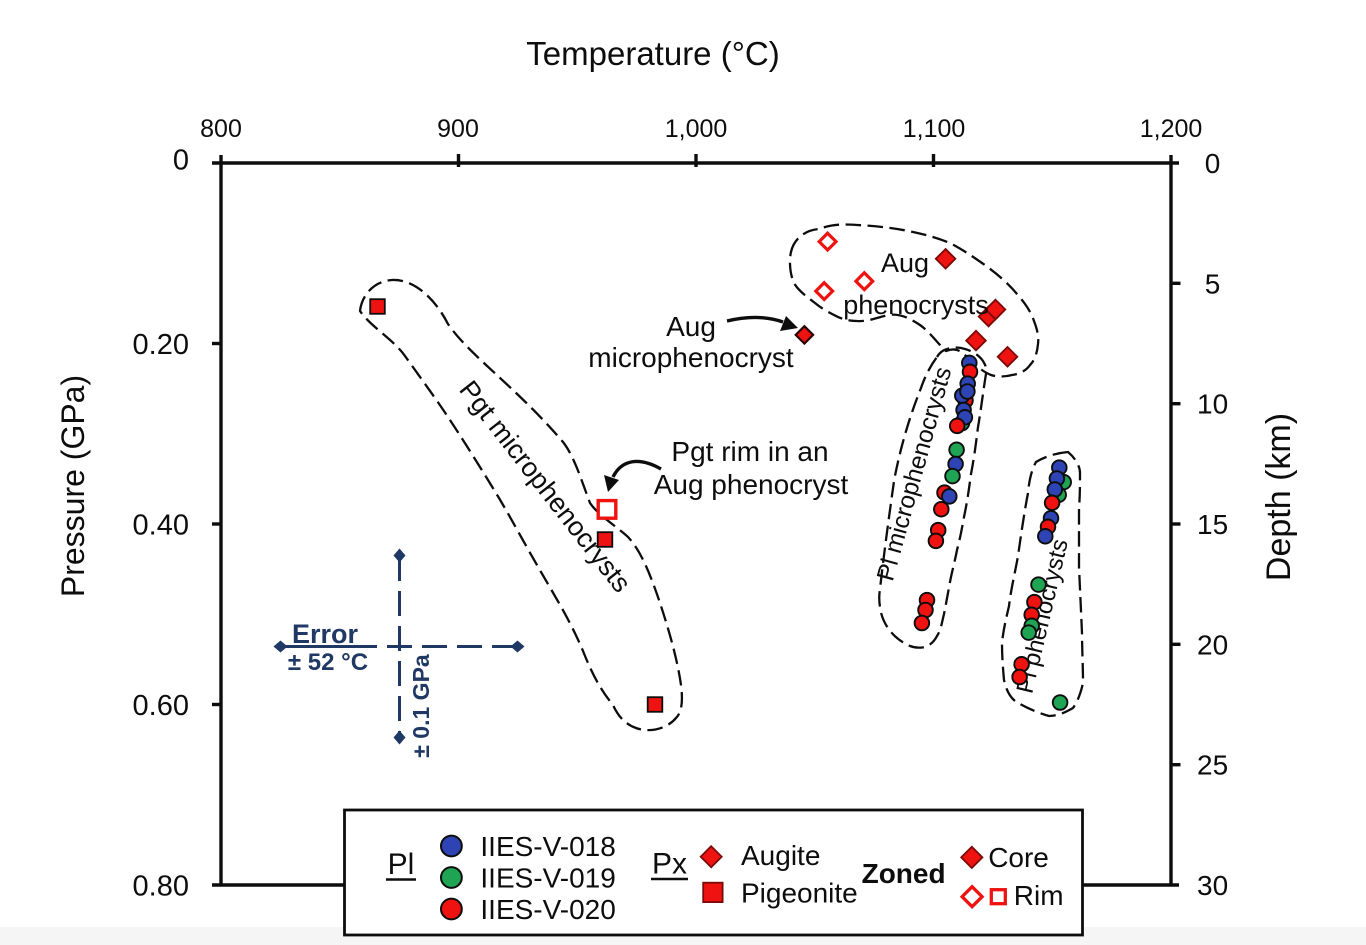 The image size is (1366, 945). I want to click on svg-text: Zoned, so click(904, 873).